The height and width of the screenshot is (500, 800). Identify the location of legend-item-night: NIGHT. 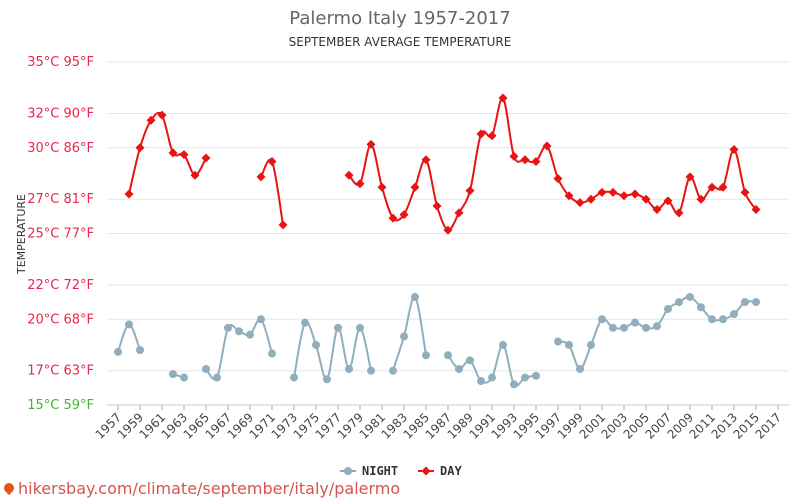
(369, 471).